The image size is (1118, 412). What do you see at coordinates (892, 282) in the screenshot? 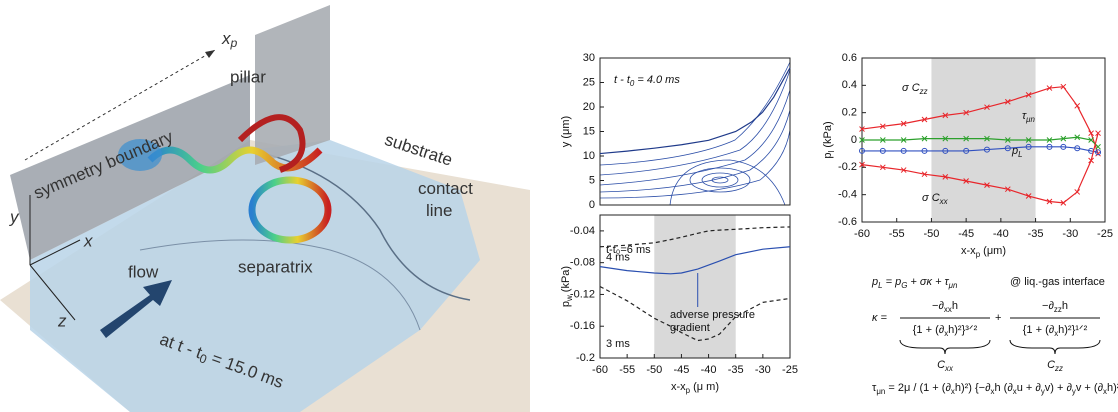
I see `text-part: = p` at bounding box center [892, 282].